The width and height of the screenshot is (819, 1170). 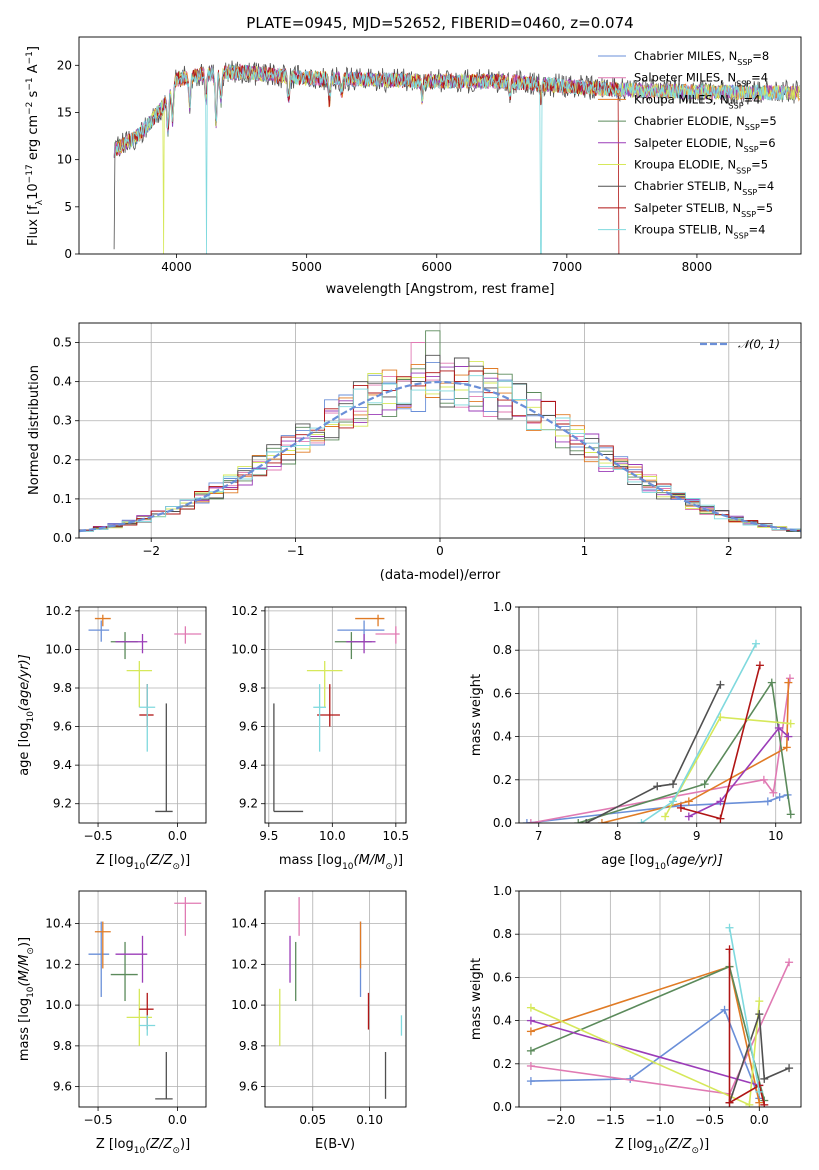 What do you see at coordinates (440, 551) in the screenshot?
I see `x-tick-label: 0` at bounding box center [440, 551].